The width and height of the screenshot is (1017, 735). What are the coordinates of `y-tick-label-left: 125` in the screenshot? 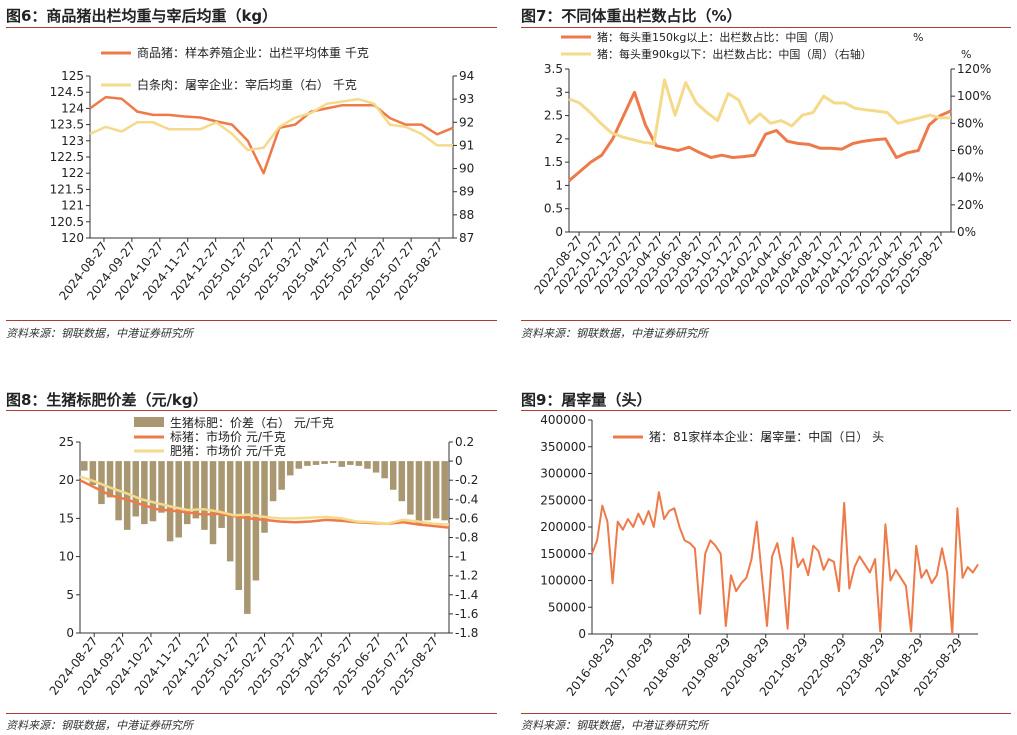 It's located at (72, 76).